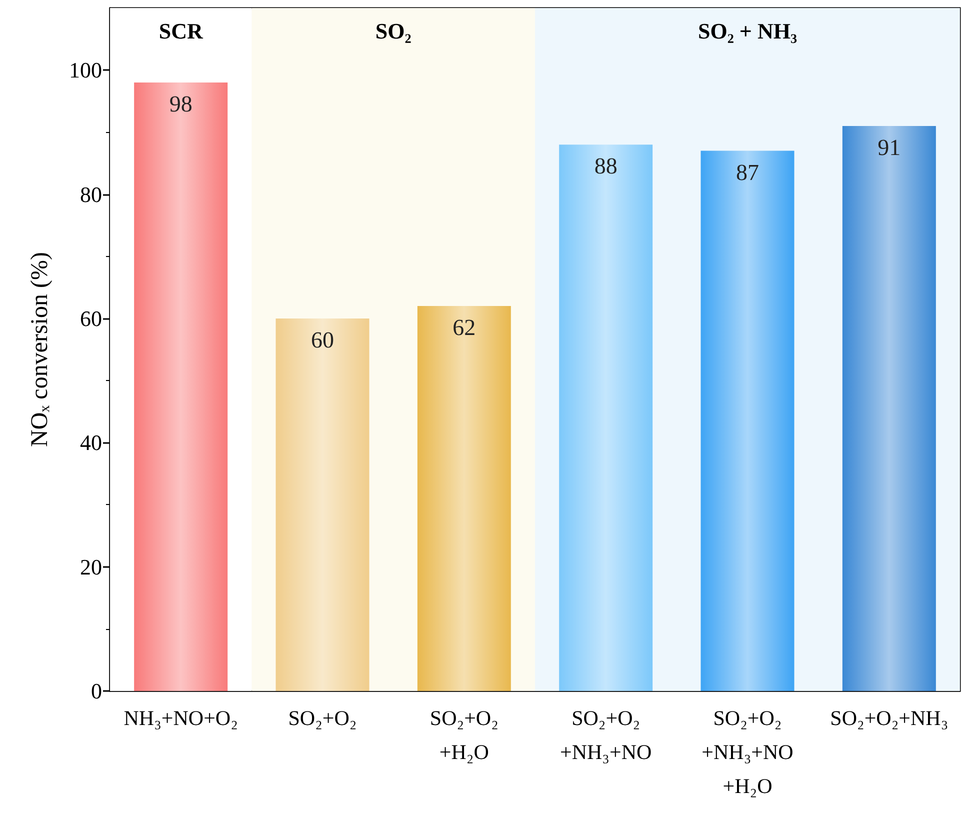 This screenshot has width=966, height=823. What do you see at coordinates (181, 718) in the screenshot?
I see `x-tick-label: NH₃+NO+O₂` at bounding box center [181, 718].